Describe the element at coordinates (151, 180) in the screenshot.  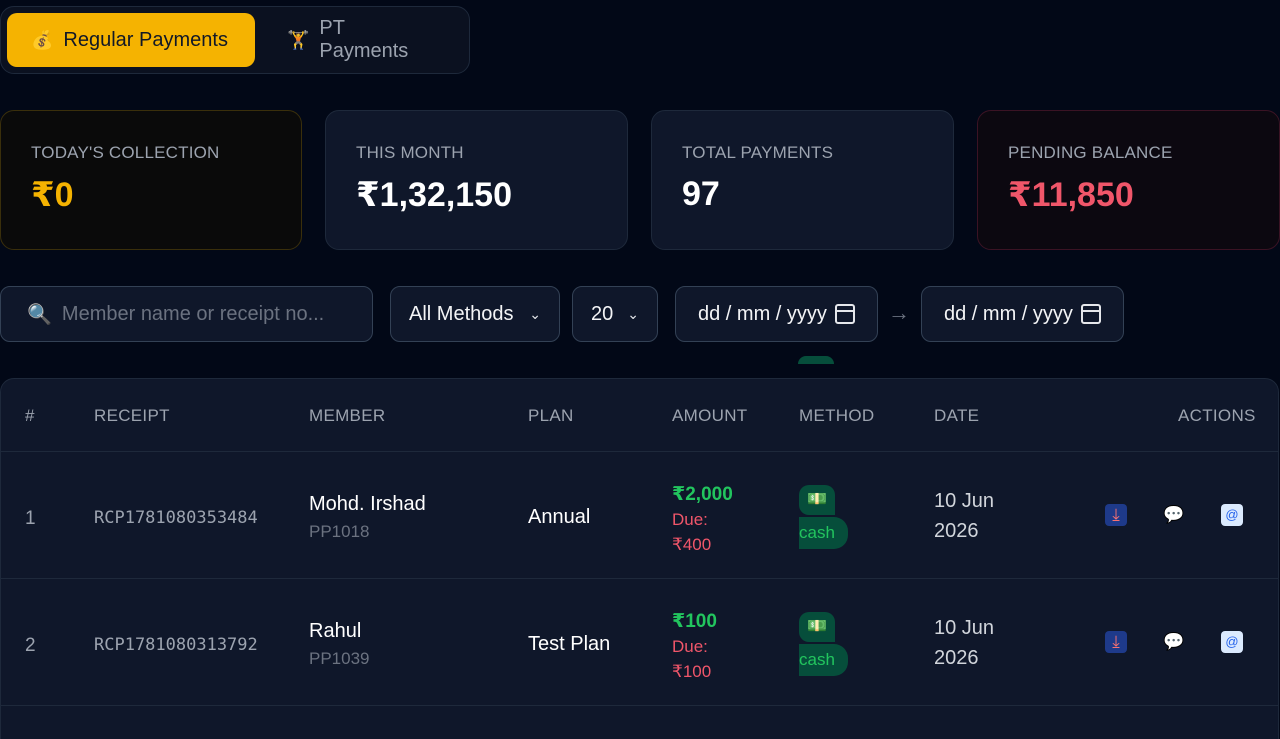
I see `stat-card-today: TODAY'S COLLECTION ₹0` at that location.